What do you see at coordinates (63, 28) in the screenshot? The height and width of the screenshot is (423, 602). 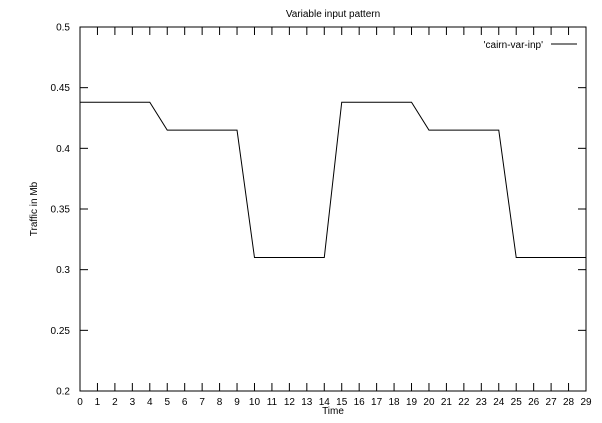 I see `y-tick-label: 0.5` at bounding box center [63, 28].